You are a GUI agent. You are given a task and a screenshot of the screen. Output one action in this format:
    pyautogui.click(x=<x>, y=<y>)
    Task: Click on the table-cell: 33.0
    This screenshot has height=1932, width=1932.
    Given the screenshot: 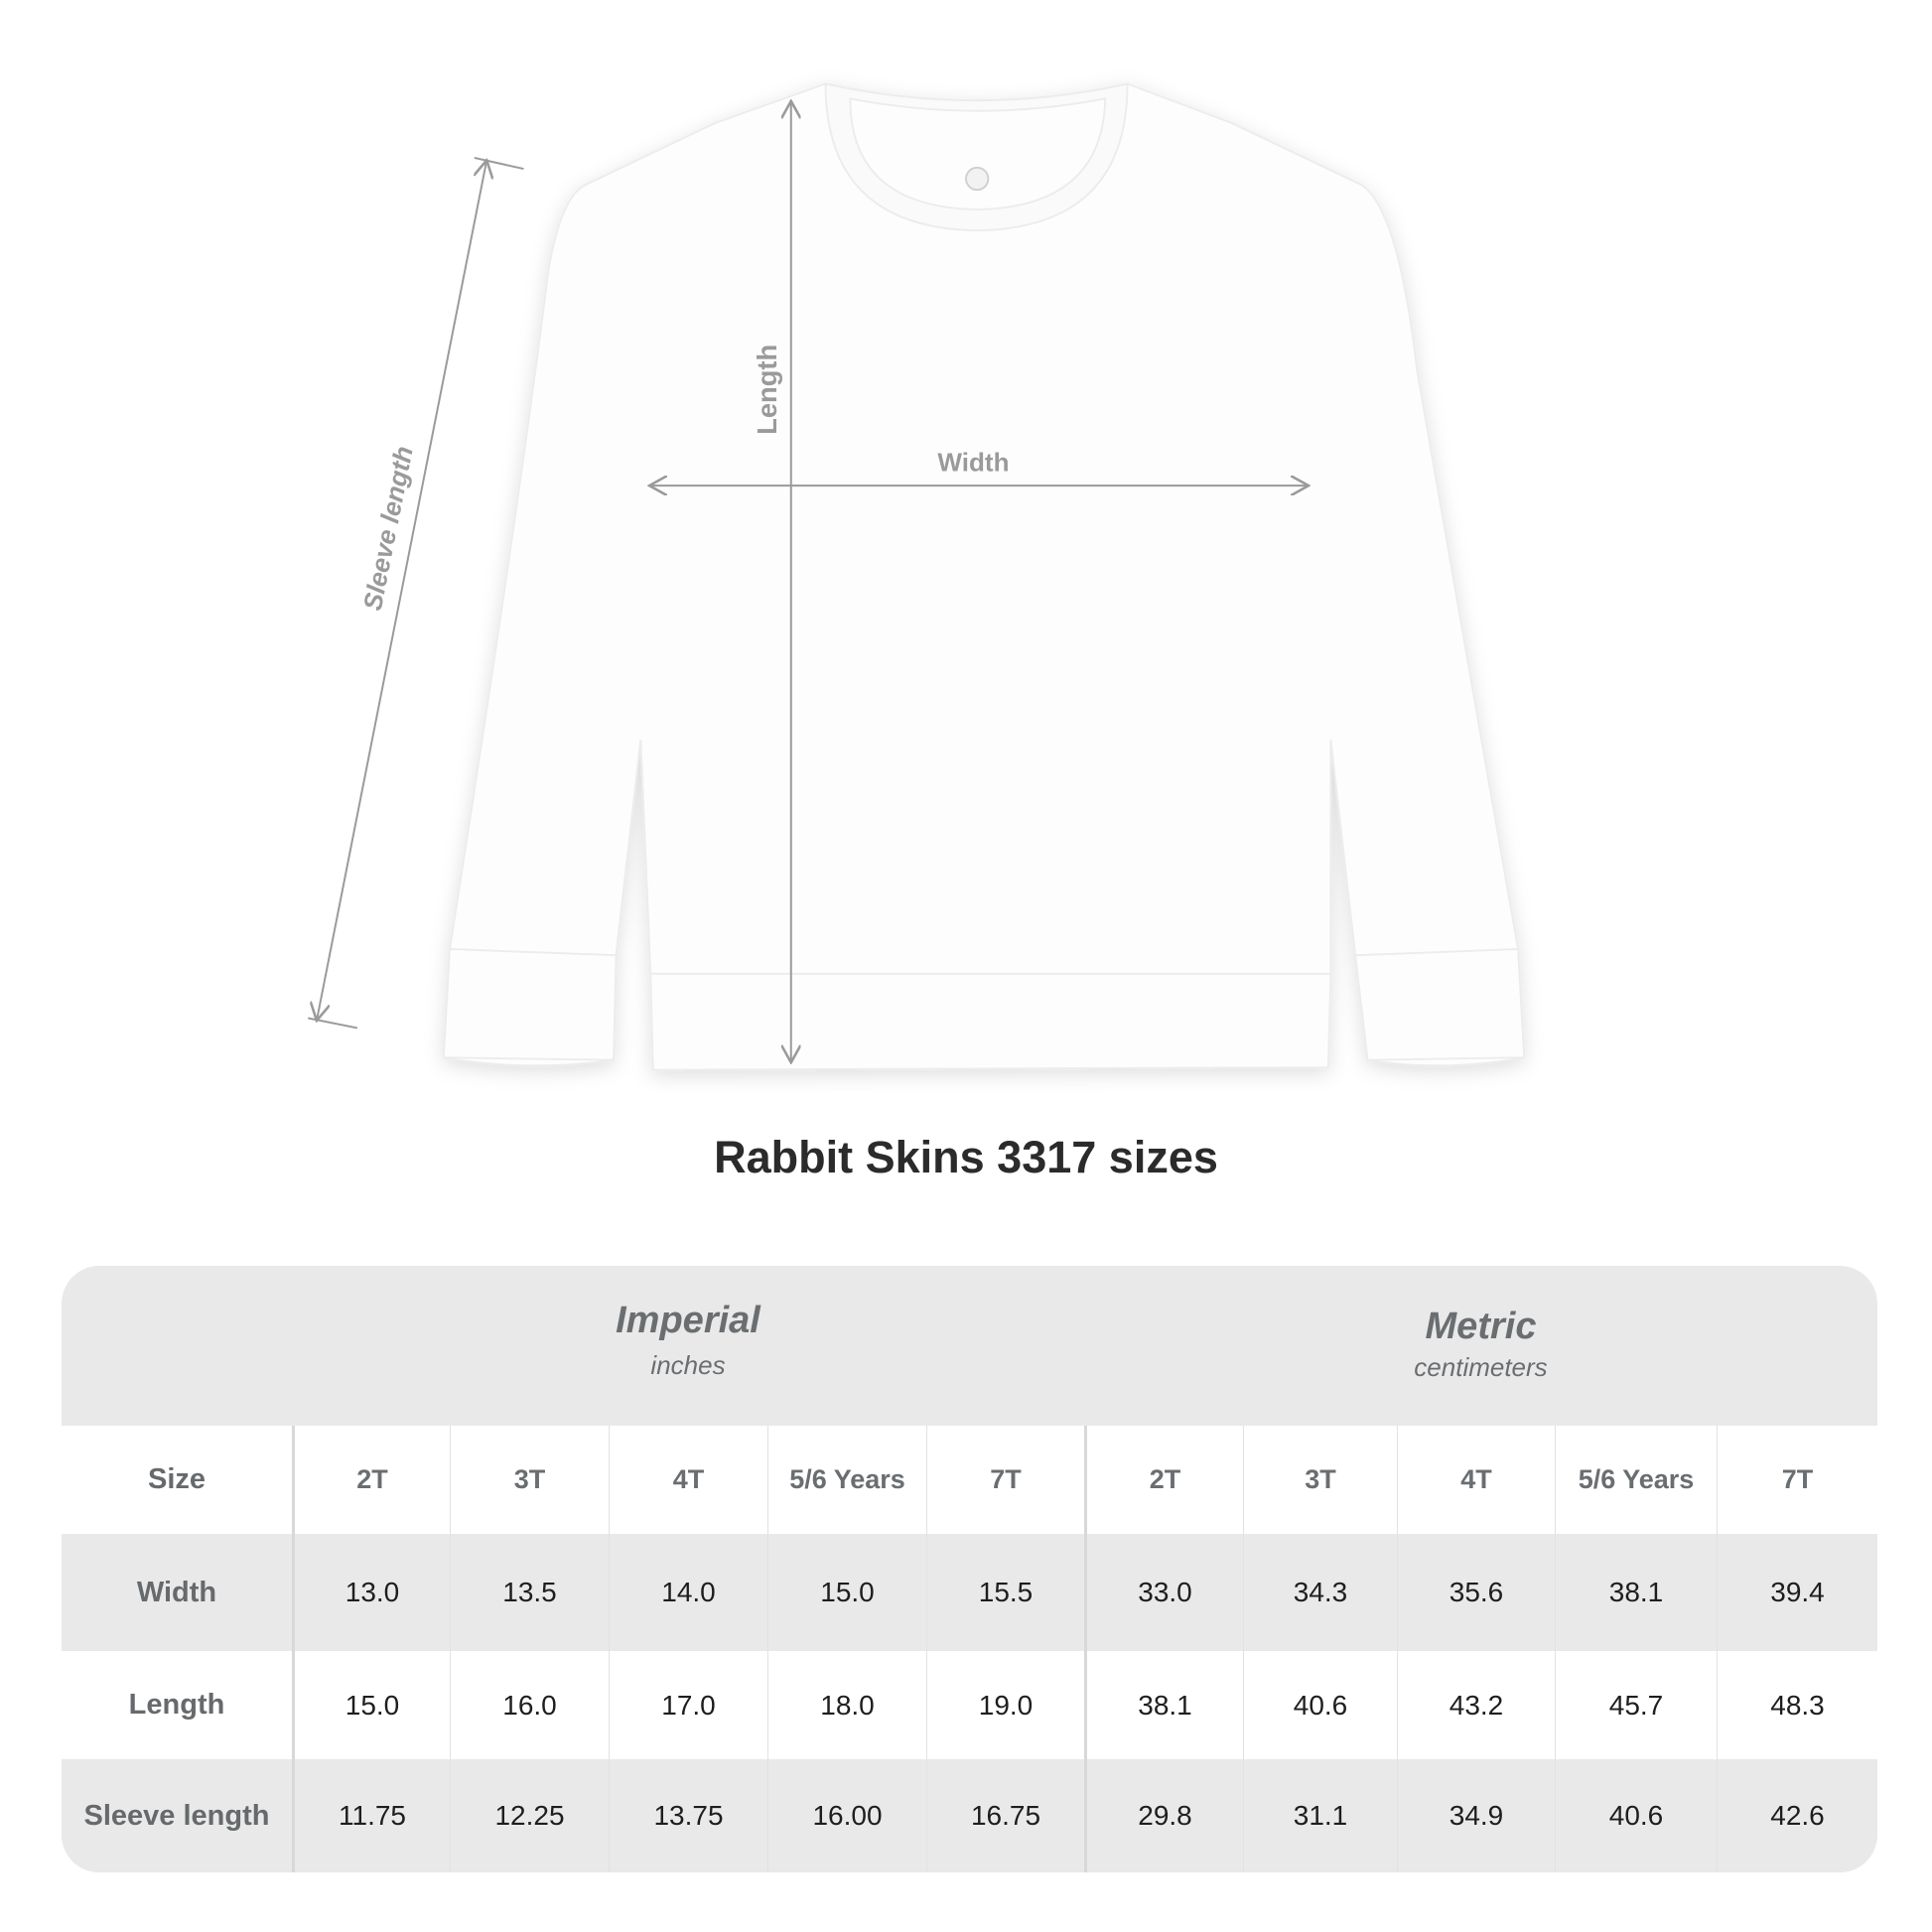 What is the action you would take?
    pyautogui.click(x=1164, y=1592)
    